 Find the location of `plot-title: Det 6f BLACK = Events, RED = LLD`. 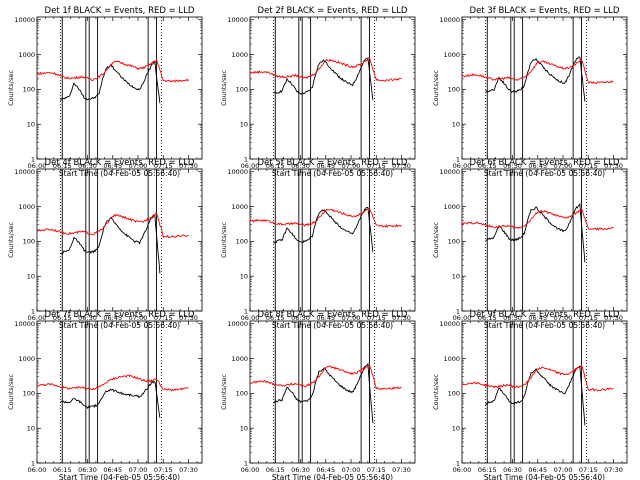

plot-title: Det 6f BLACK = Events, RED = LLD is located at coordinates (545, 163).